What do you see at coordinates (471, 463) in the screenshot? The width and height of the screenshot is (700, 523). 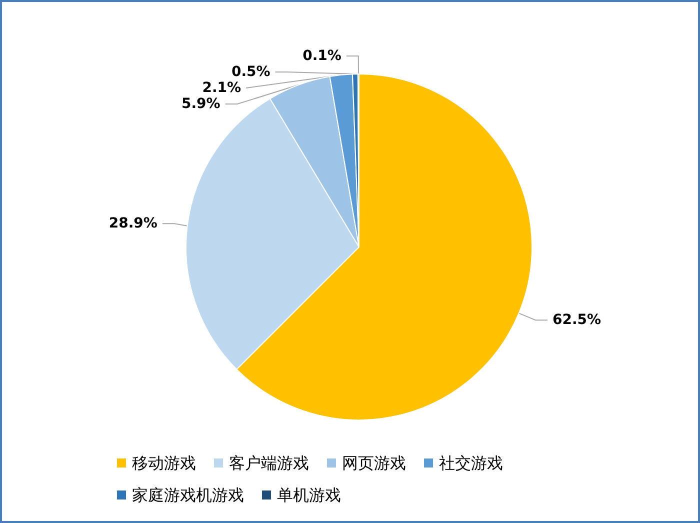 I see `legend-label: 社交游戏` at bounding box center [471, 463].